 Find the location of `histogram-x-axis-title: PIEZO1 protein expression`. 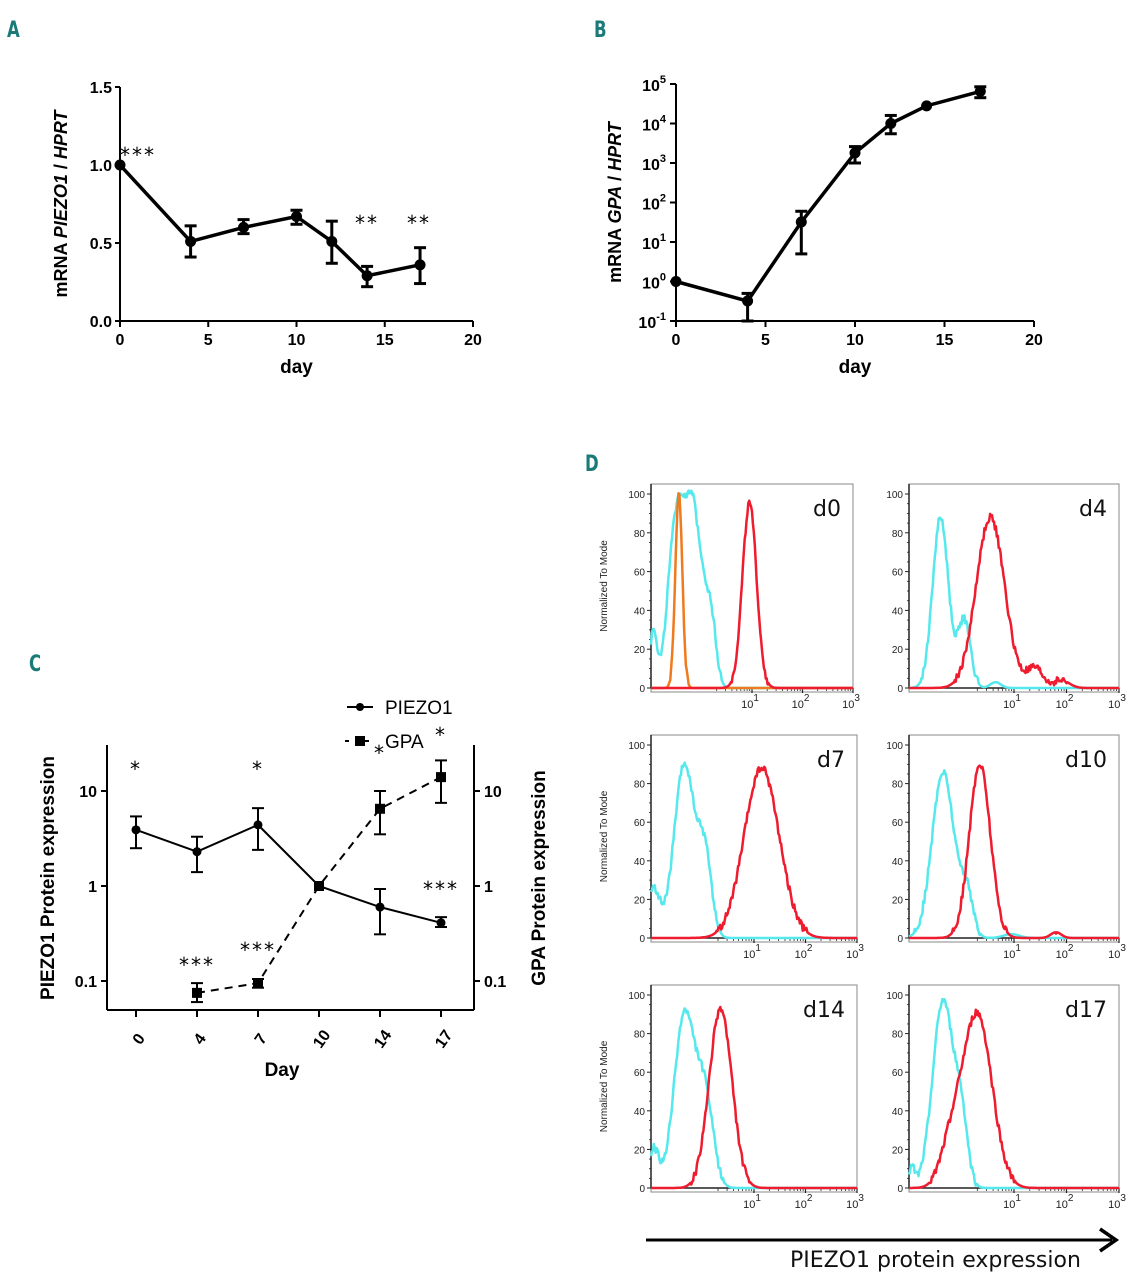

histogram-x-axis-title: PIEZO1 protein expression is located at coordinates (935, 1260).